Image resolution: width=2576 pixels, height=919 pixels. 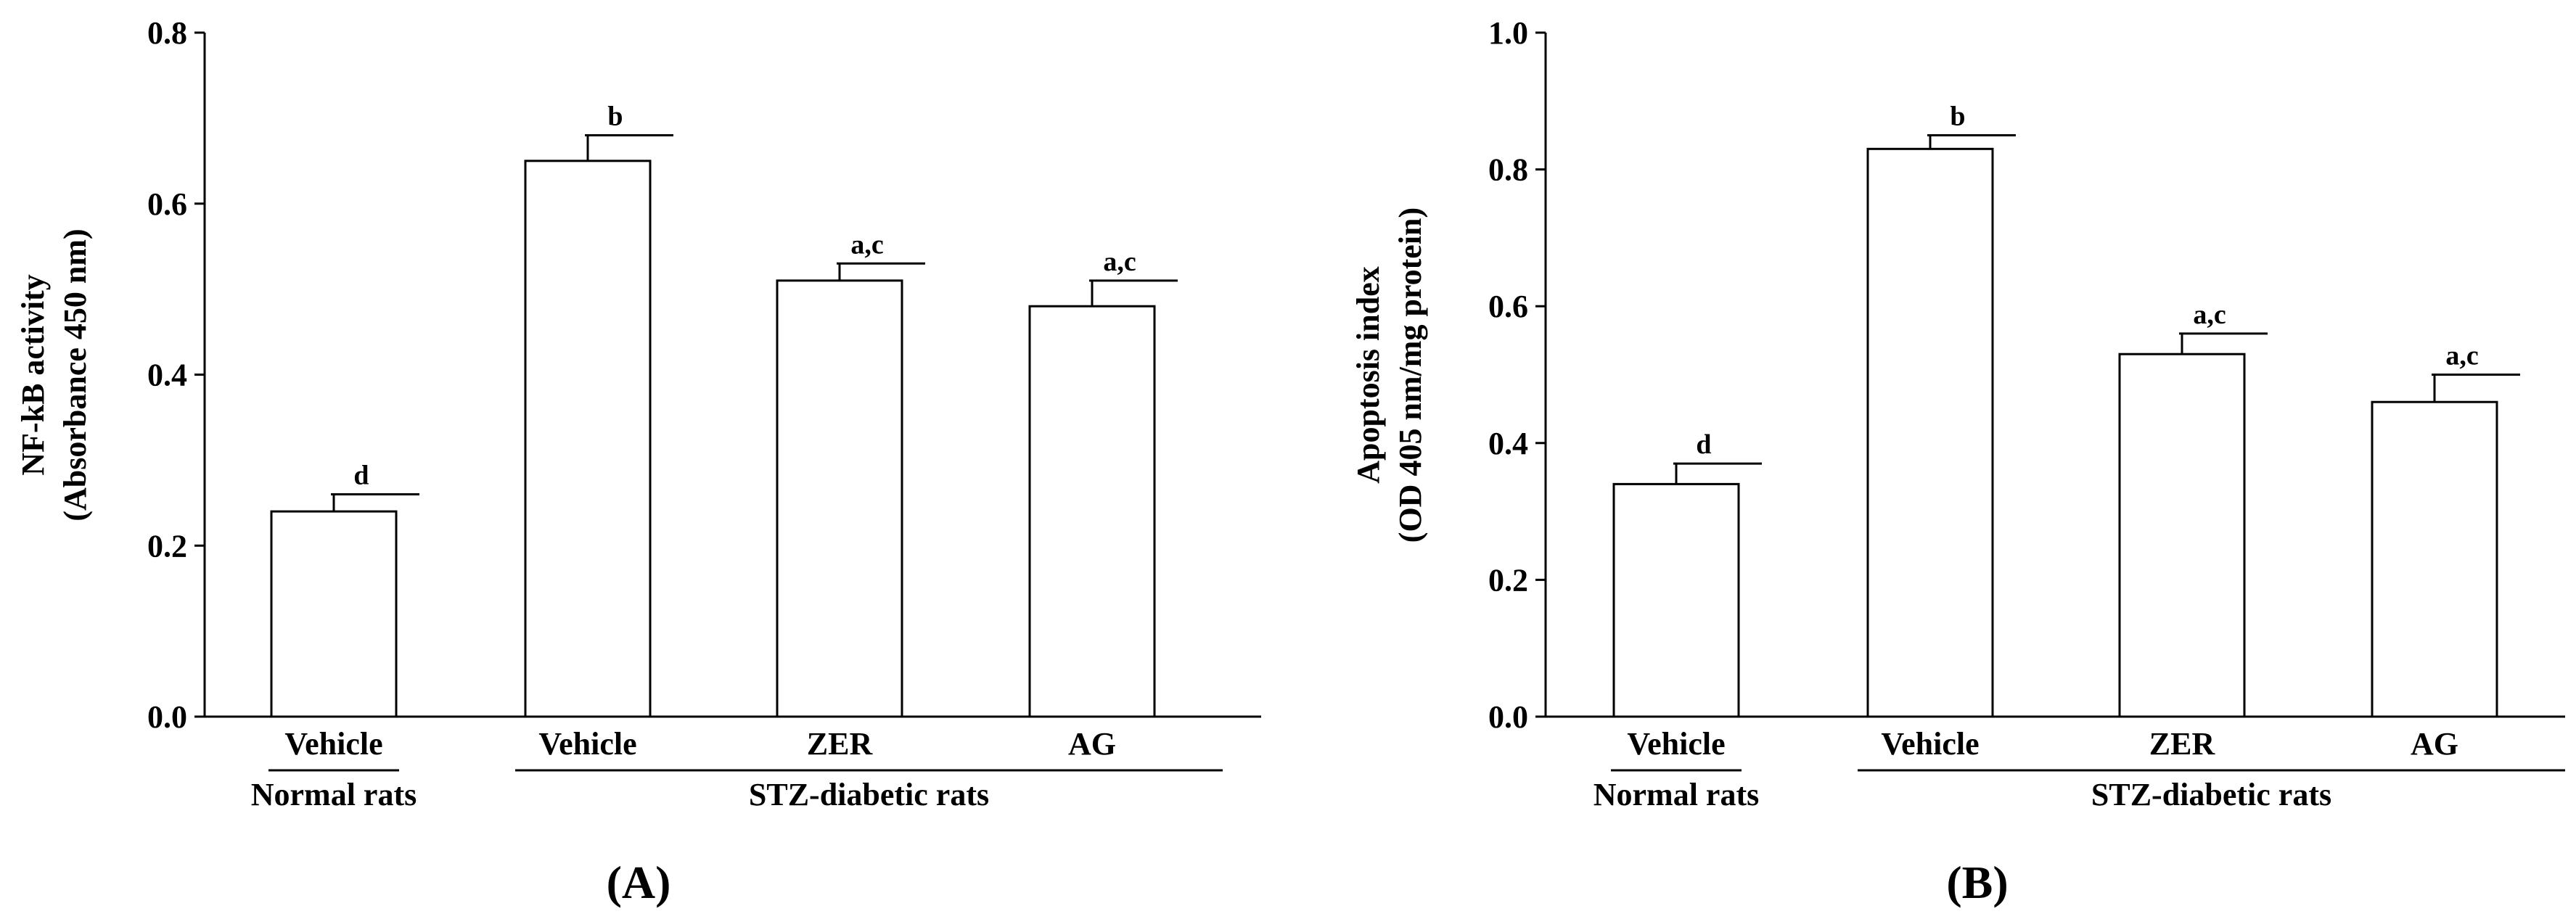 I want to click on y-axis-label: NF-kB activity, so click(x=33, y=374).